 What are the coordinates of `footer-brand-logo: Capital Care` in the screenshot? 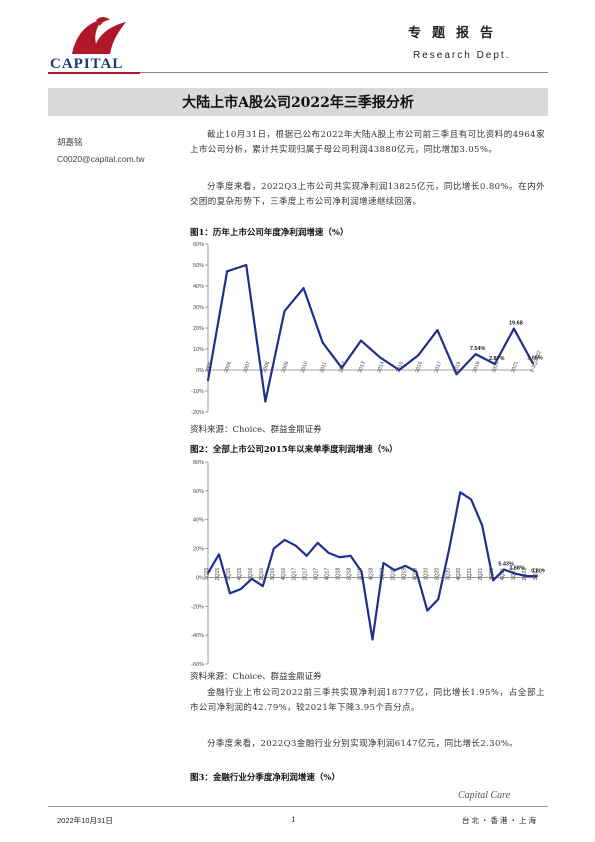 It's located at (484, 795).